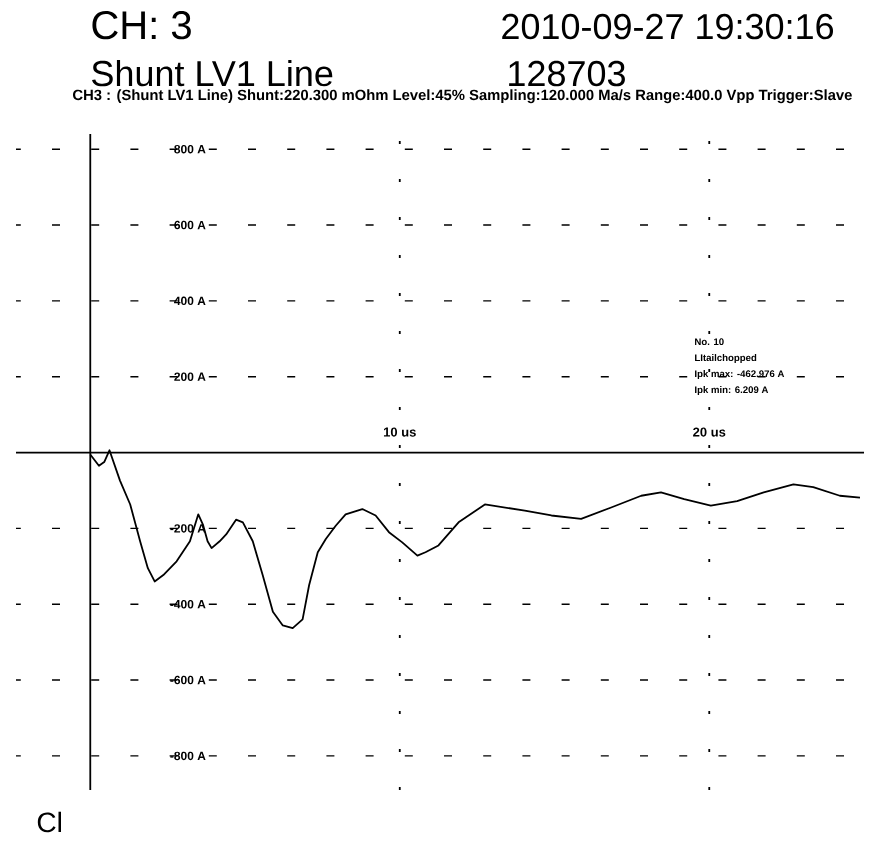 This screenshot has width=870, height=850. What do you see at coordinates (141, 25) in the screenshot?
I see `chart-title: CH: 3` at bounding box center [141, 25].